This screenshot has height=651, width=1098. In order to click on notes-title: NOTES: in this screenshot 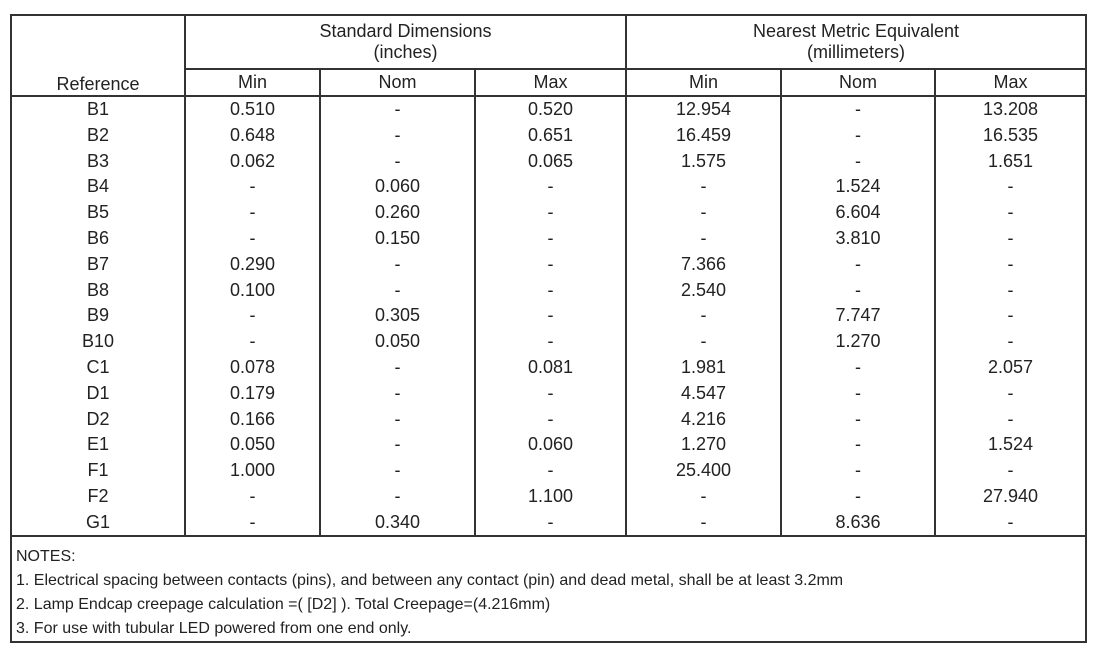, I will do `click(46, 556)`.